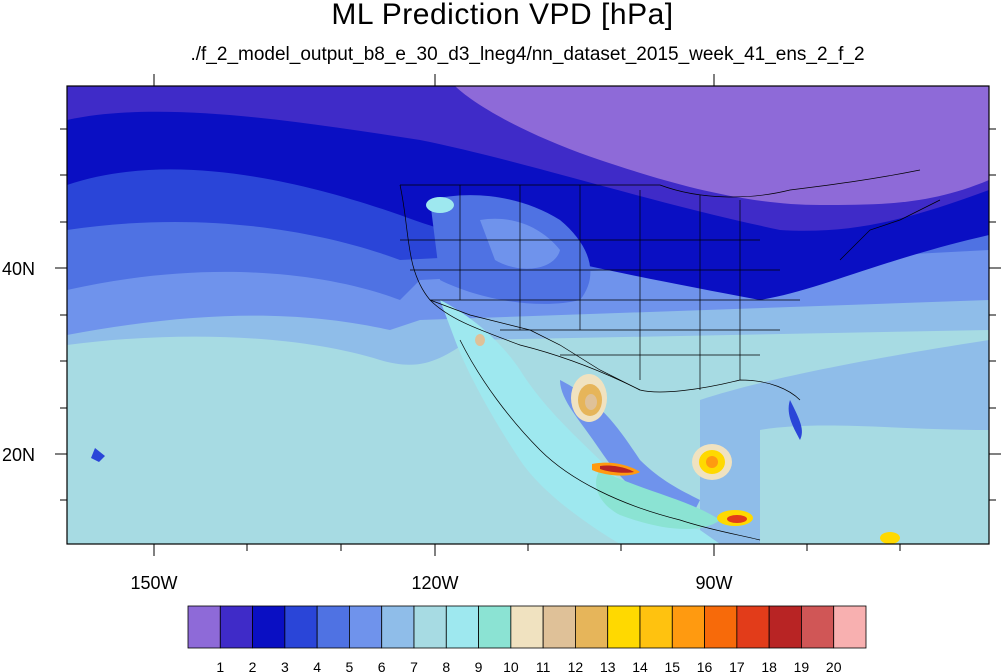 The height and width of the screenshot is (672, 1005). Describe the element at coordinates (479, 665) in the screenshot. I see `colorbar-label: 9` at that location.